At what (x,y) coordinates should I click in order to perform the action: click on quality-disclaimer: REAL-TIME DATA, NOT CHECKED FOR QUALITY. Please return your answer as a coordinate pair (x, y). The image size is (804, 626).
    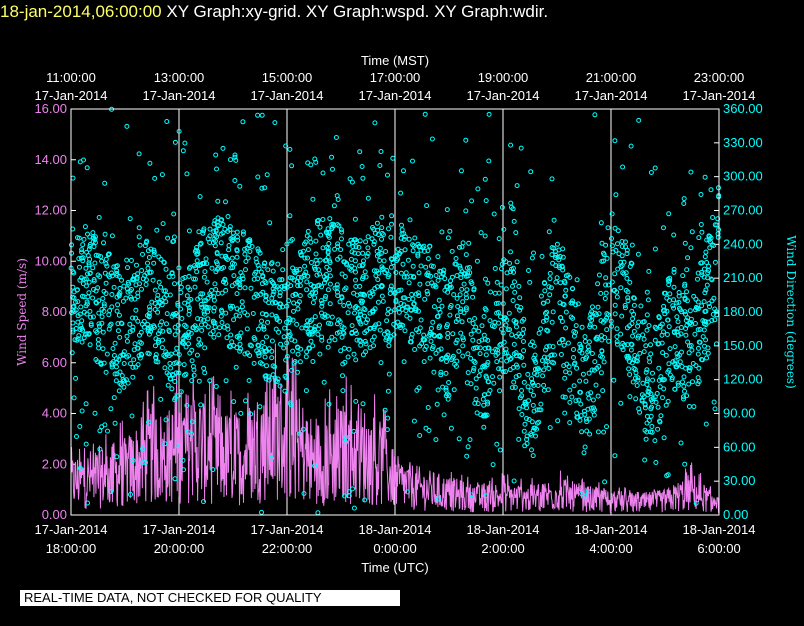
    Looking at the image, I should click on (210, 598).